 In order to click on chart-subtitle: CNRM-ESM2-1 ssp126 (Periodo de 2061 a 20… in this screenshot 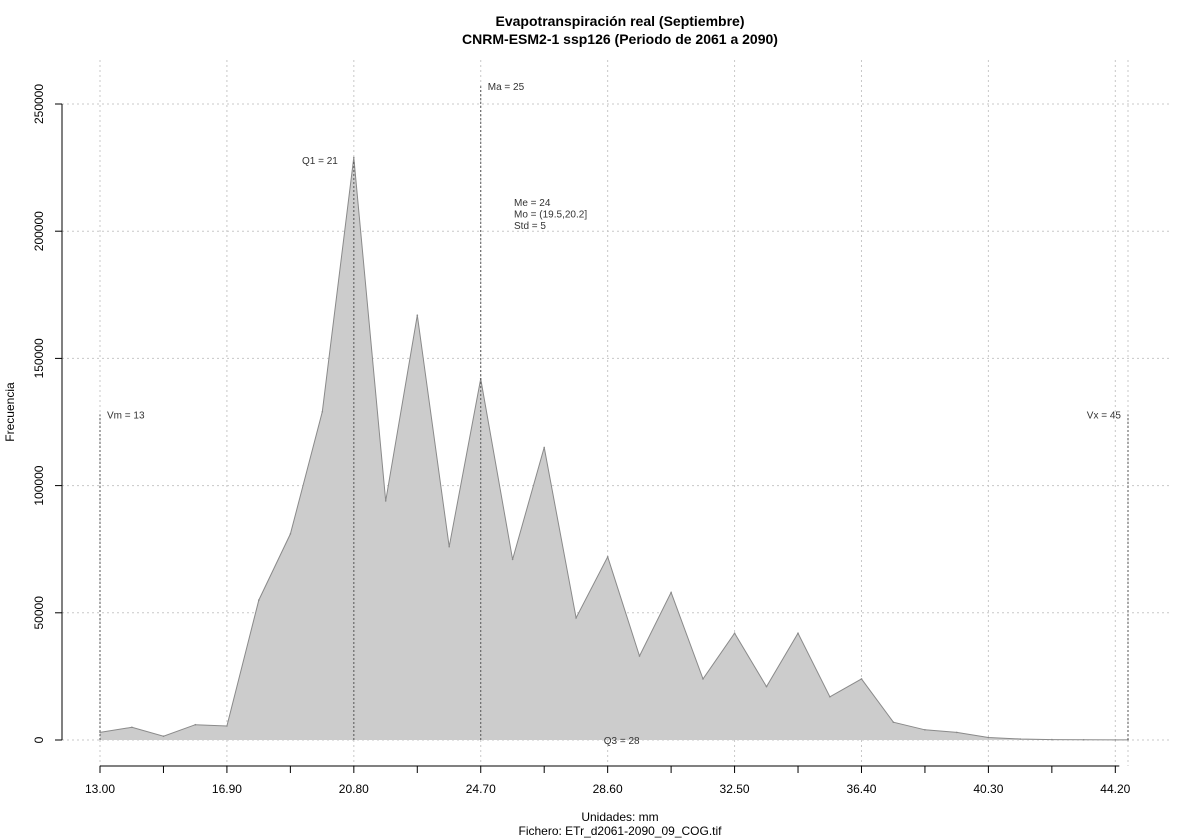, I will do `click(620, 39)`.